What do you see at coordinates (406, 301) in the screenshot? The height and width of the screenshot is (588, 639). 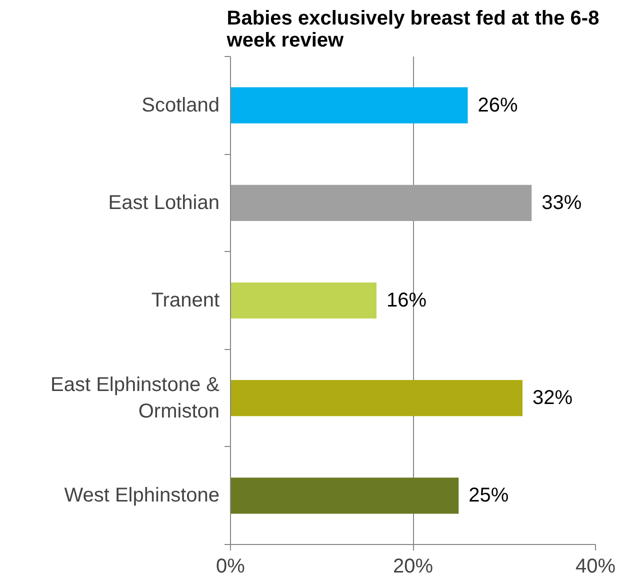 I see `data-label: 16%` at bounding box center [406, 301].